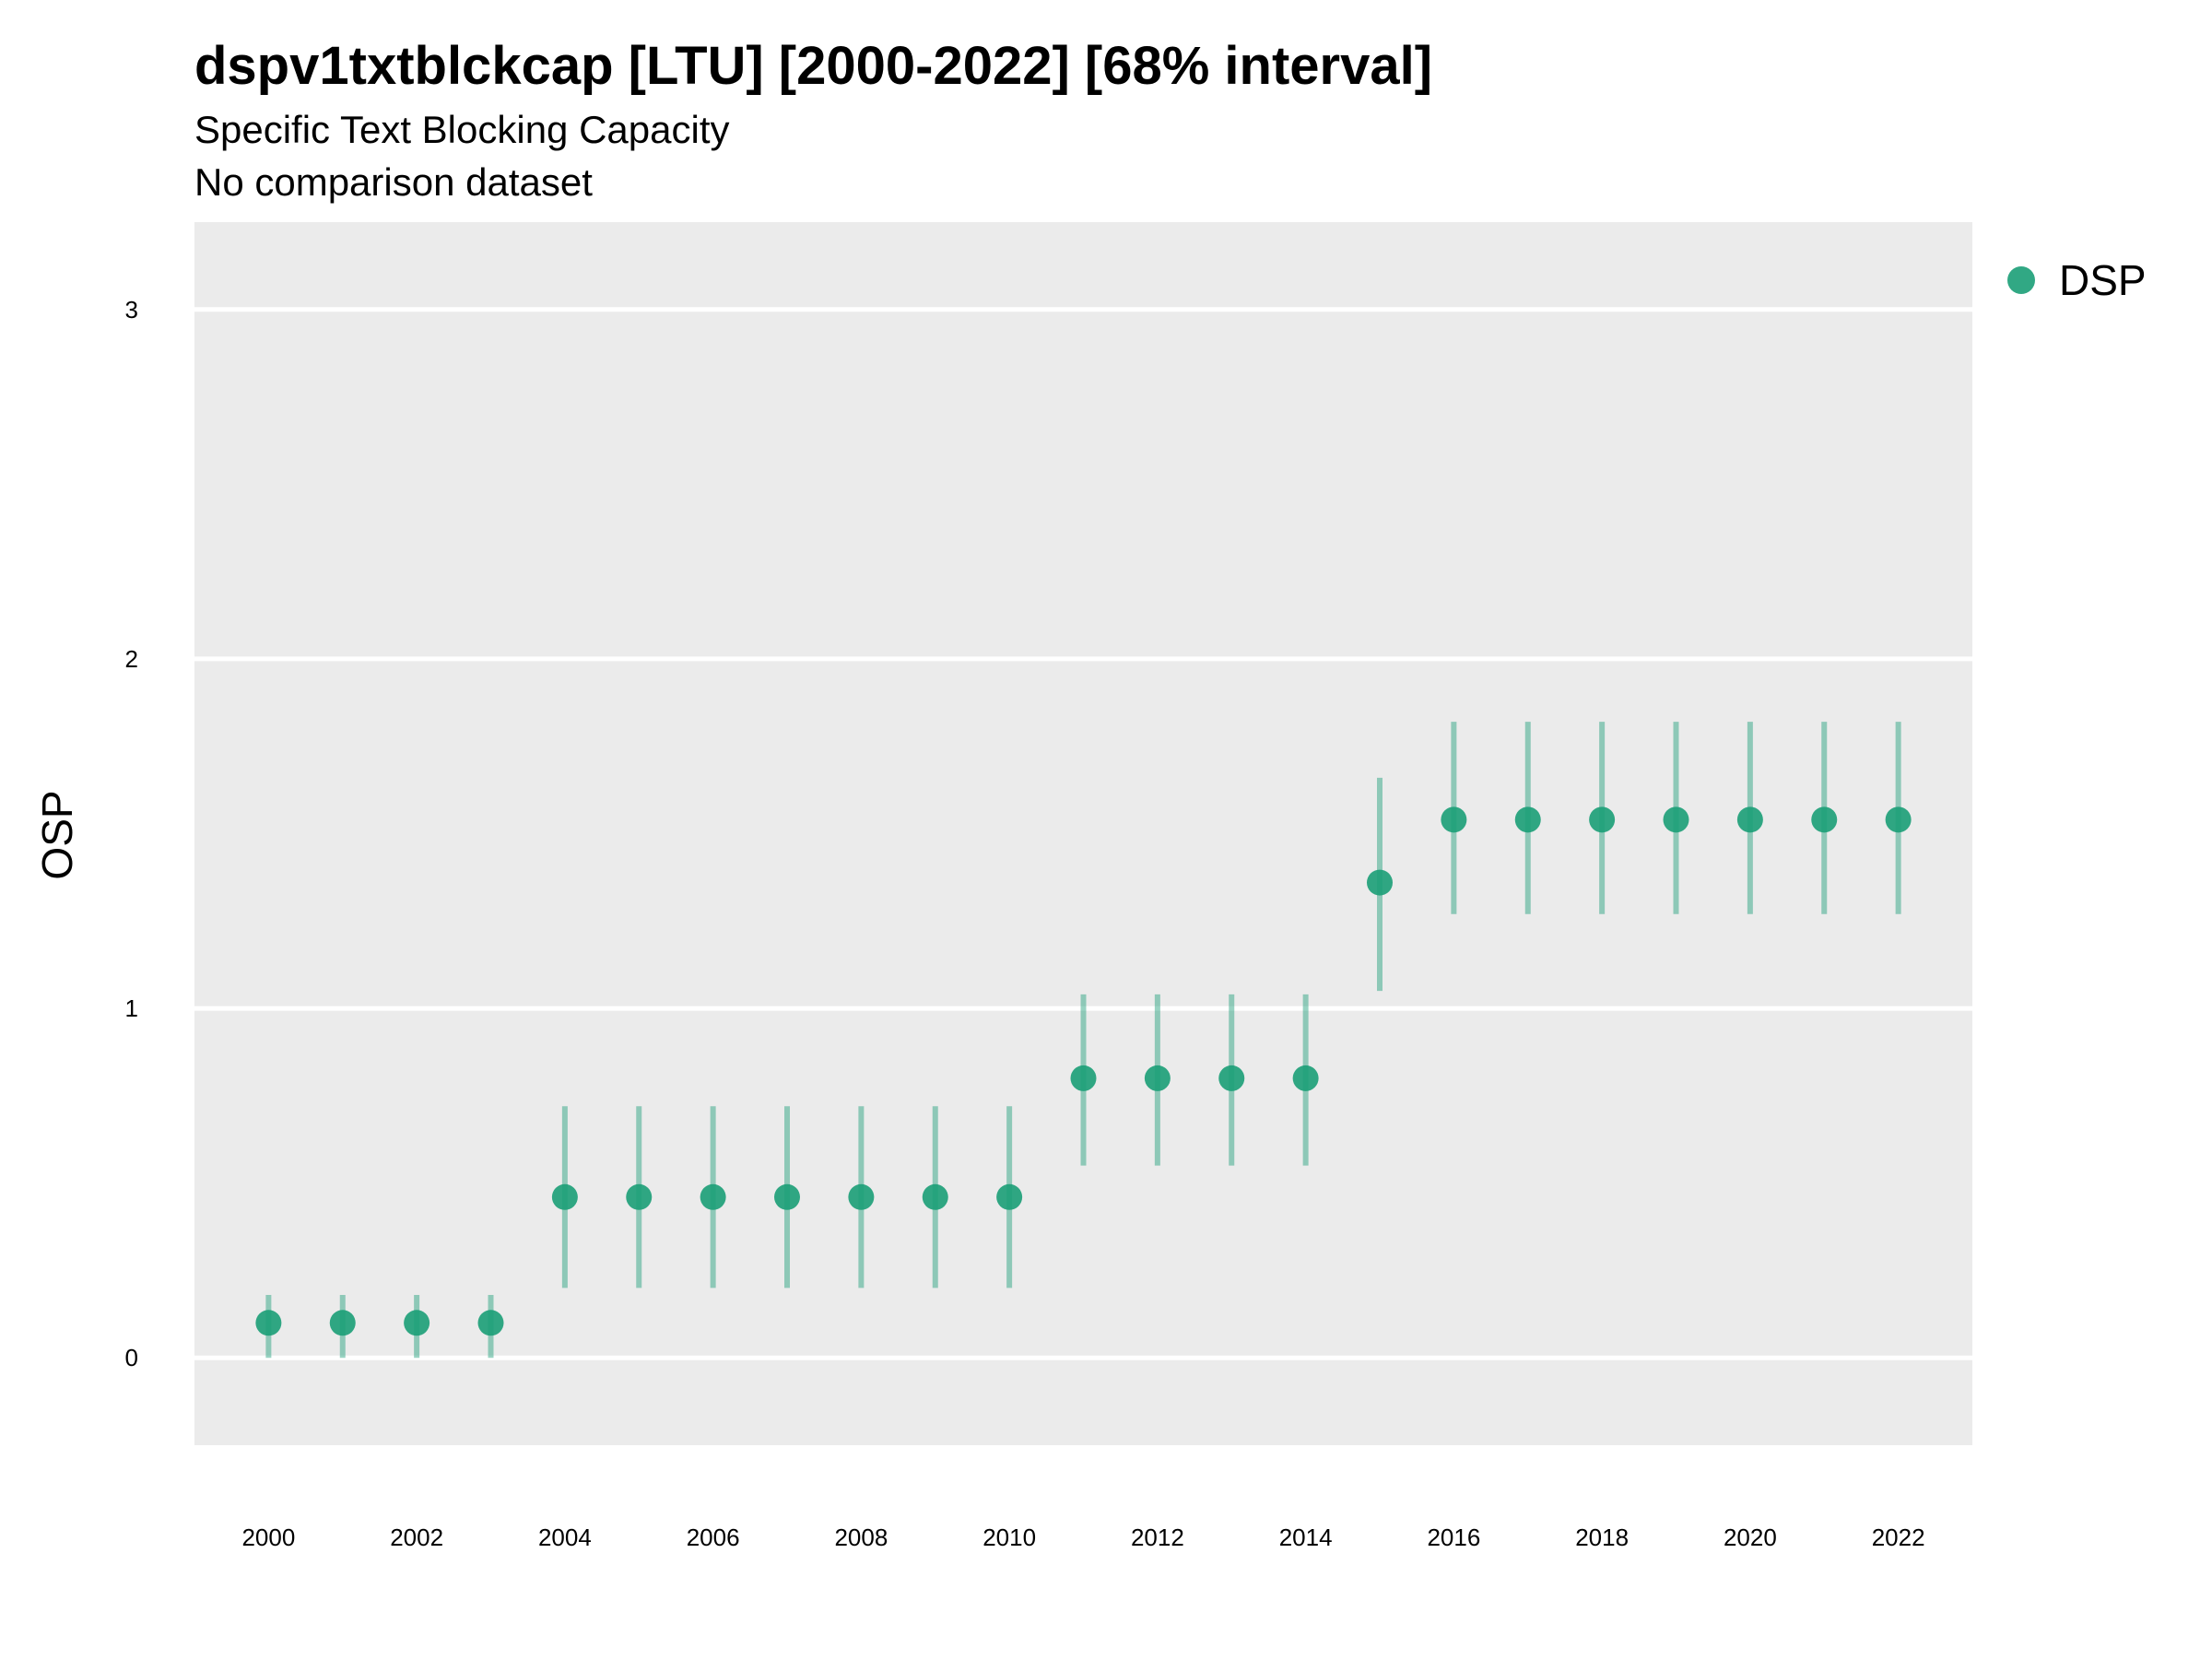  What do you see at coordinates (2103, 280) in the screenshot?
I see `legend-label-dsp: DSP` at bounding box center [2103, 280].